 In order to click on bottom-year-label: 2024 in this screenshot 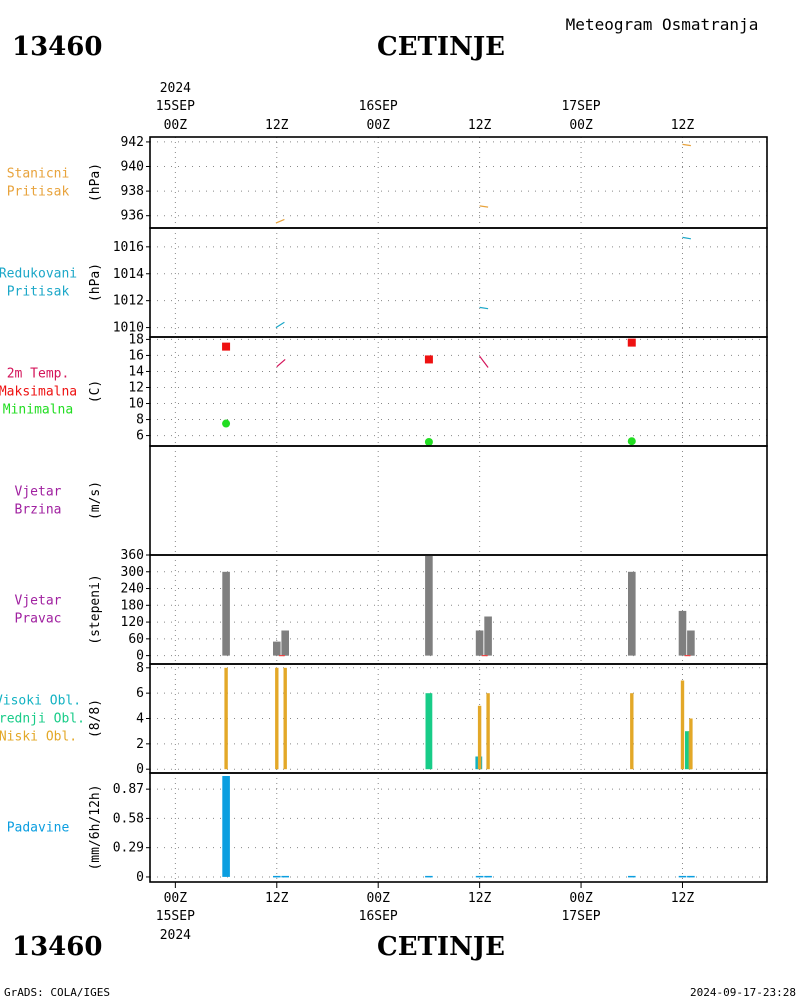, I will do `click(175, 935)`.